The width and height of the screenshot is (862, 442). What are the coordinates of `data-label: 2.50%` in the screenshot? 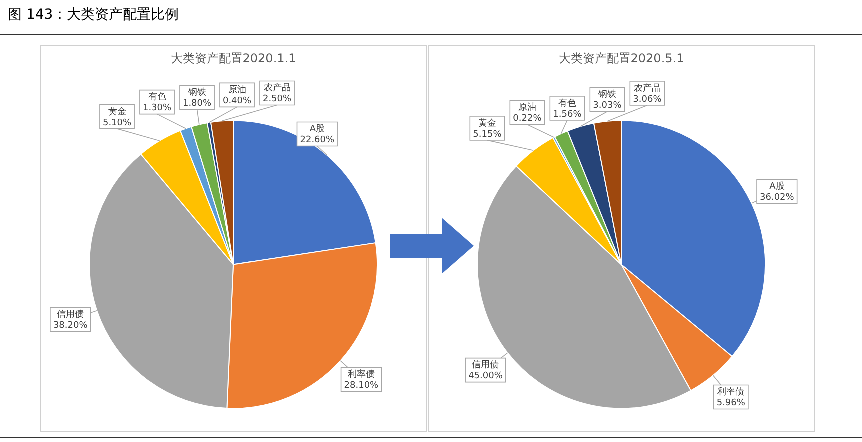 It's located at (277, 99).